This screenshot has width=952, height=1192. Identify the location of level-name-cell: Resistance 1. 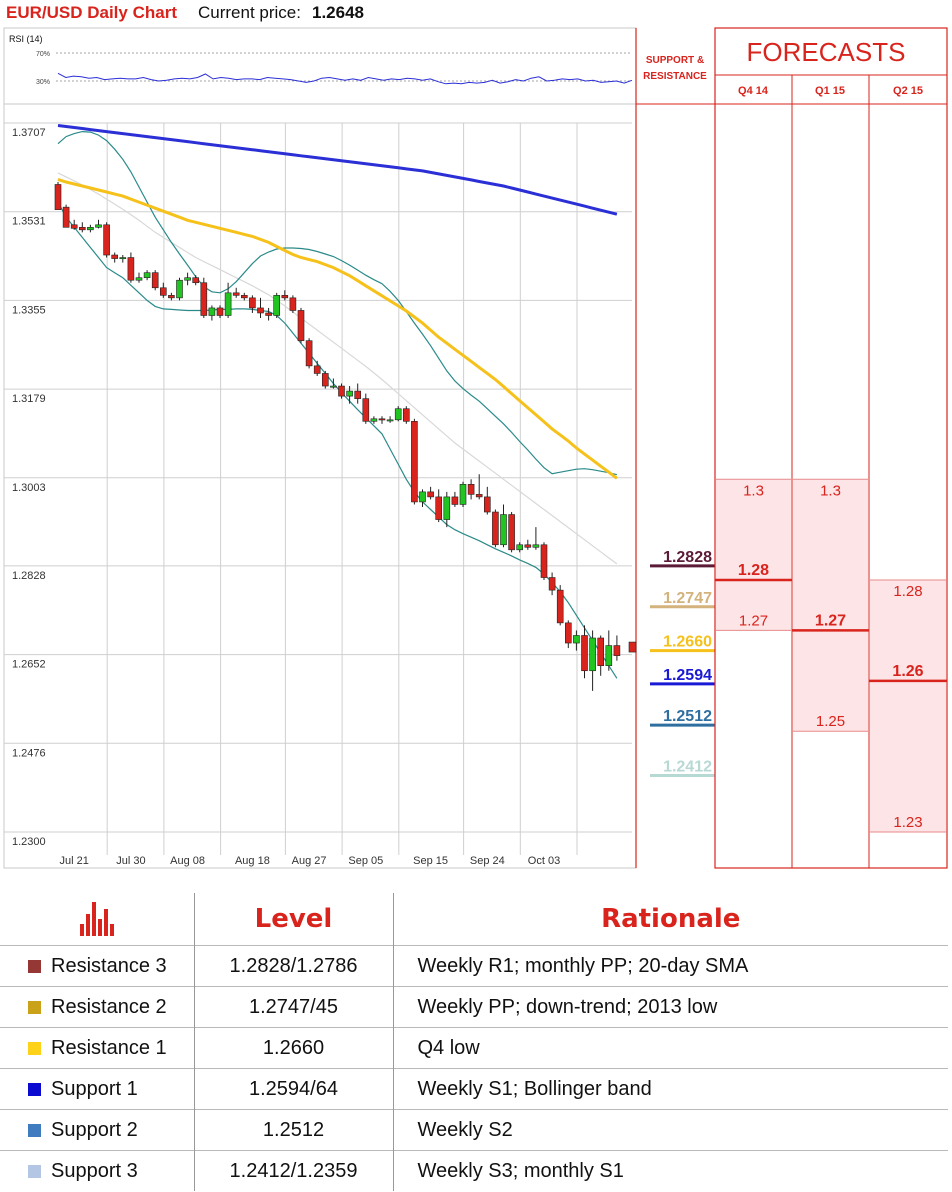
(97, 1048).